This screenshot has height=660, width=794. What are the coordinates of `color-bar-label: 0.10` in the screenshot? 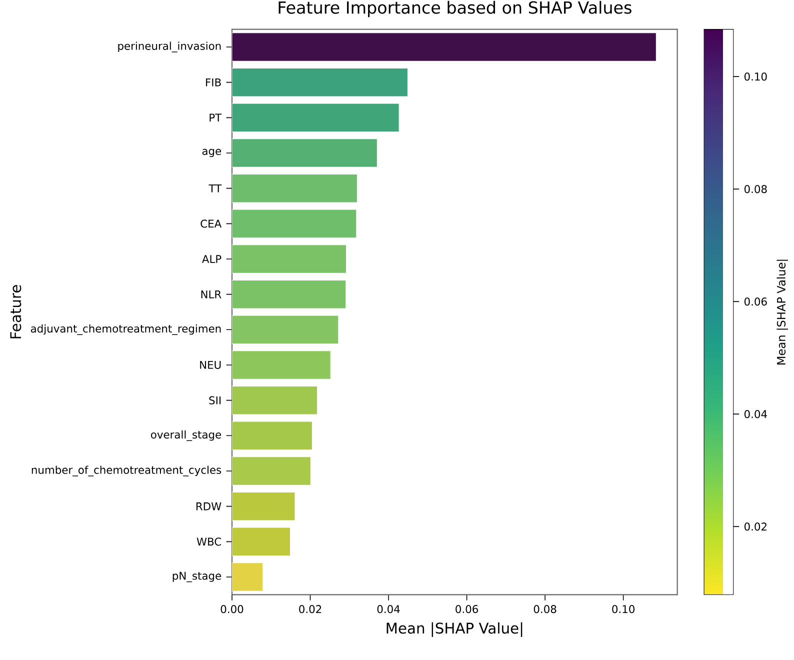 It's located at (755, 76).